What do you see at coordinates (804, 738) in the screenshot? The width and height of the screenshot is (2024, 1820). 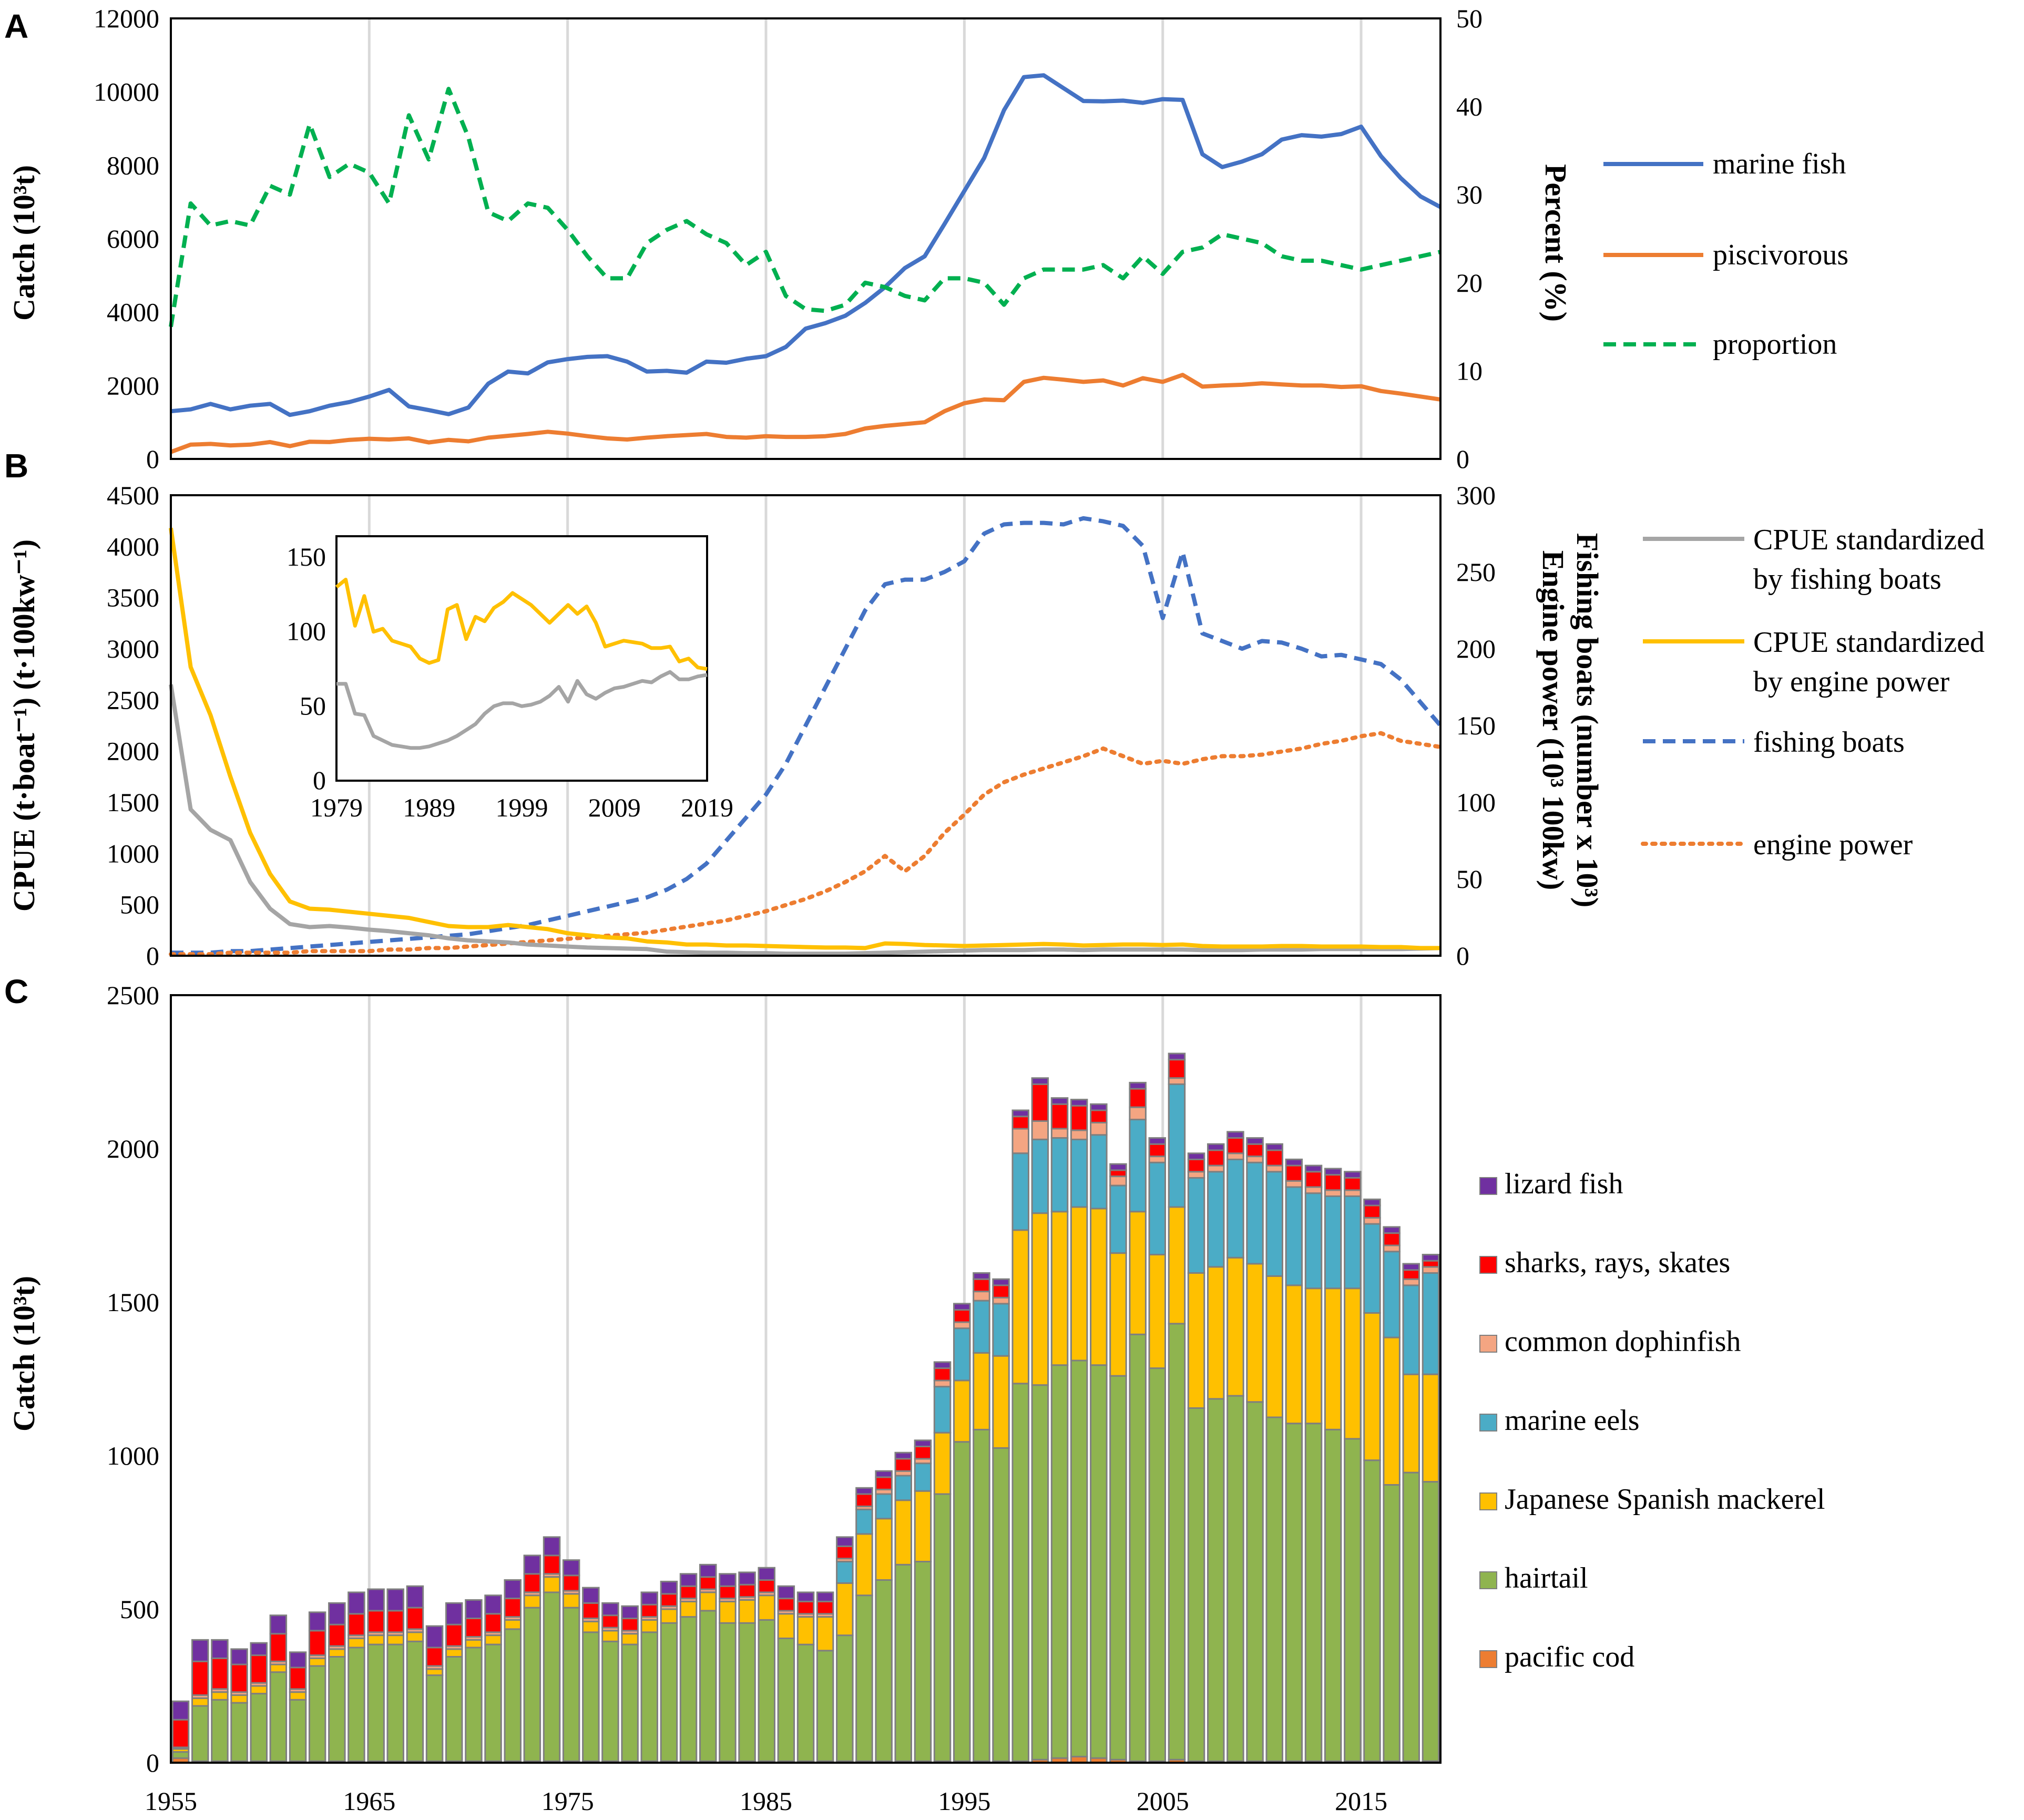 I see `series-line-CPUE-standardized-by-engine-power` at bounding box center [804, 738].